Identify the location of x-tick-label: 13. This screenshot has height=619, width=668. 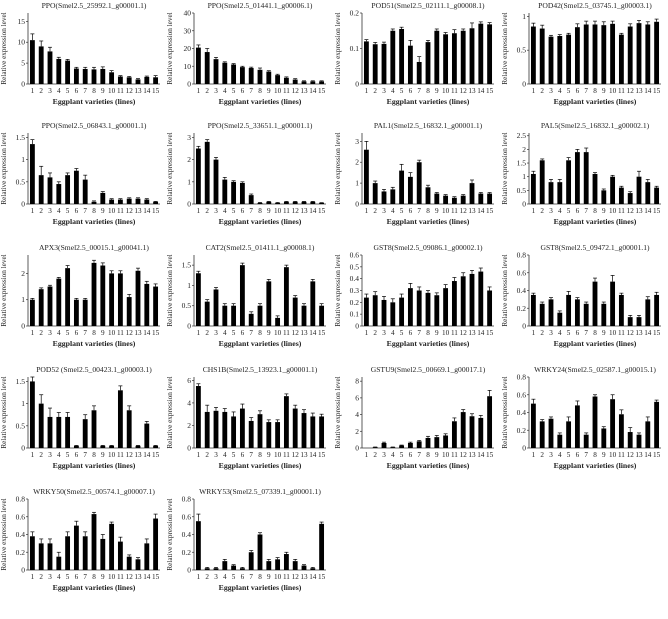
(138, 333).